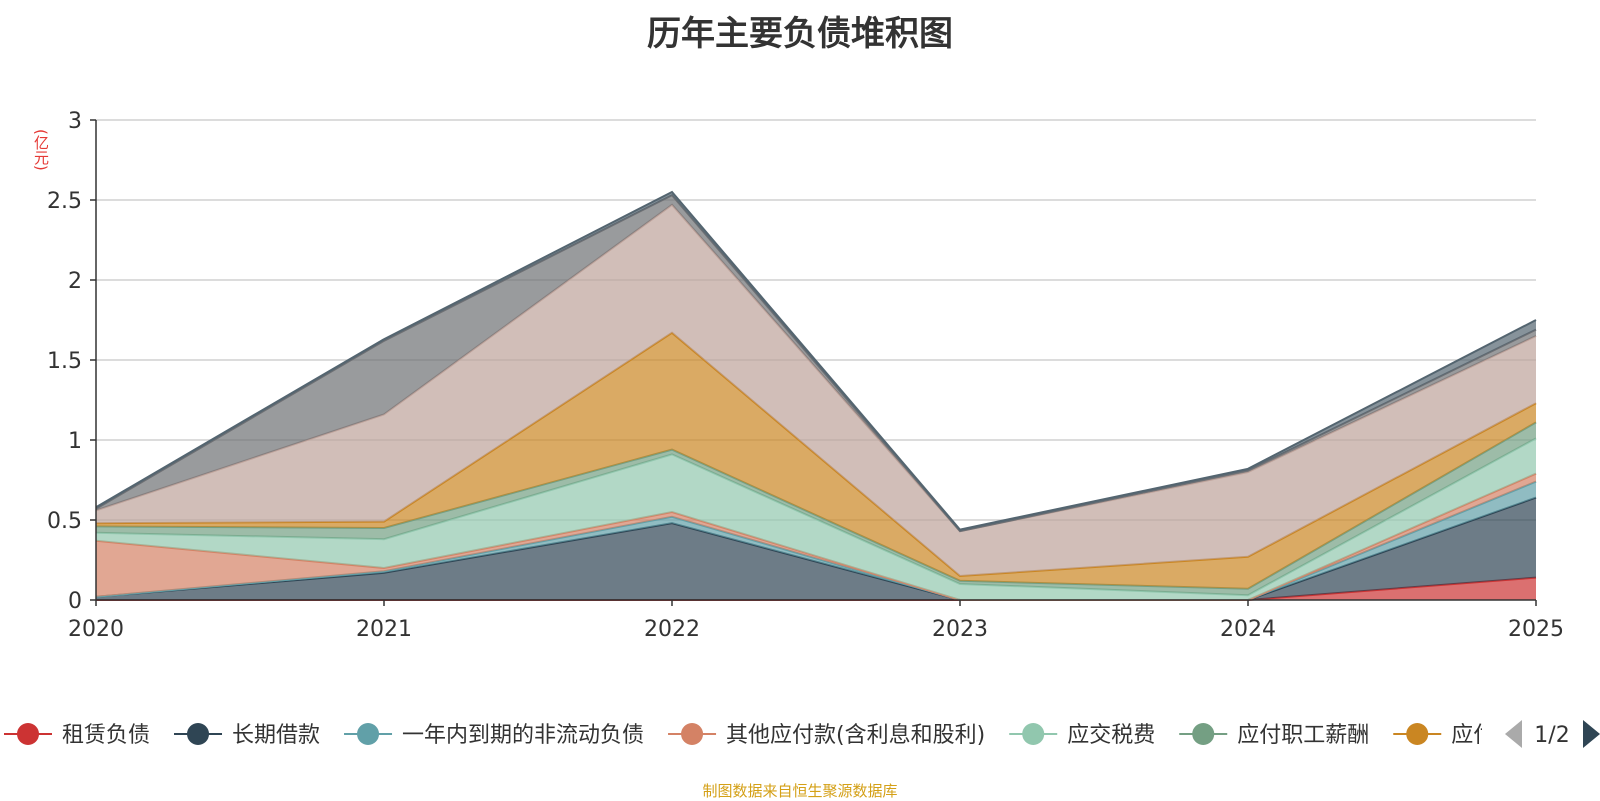  What do you see at coordinates (1591, 734) in the screenshot?
I see `legend-next-arrow-icon` at bounding box center [1591, 734].